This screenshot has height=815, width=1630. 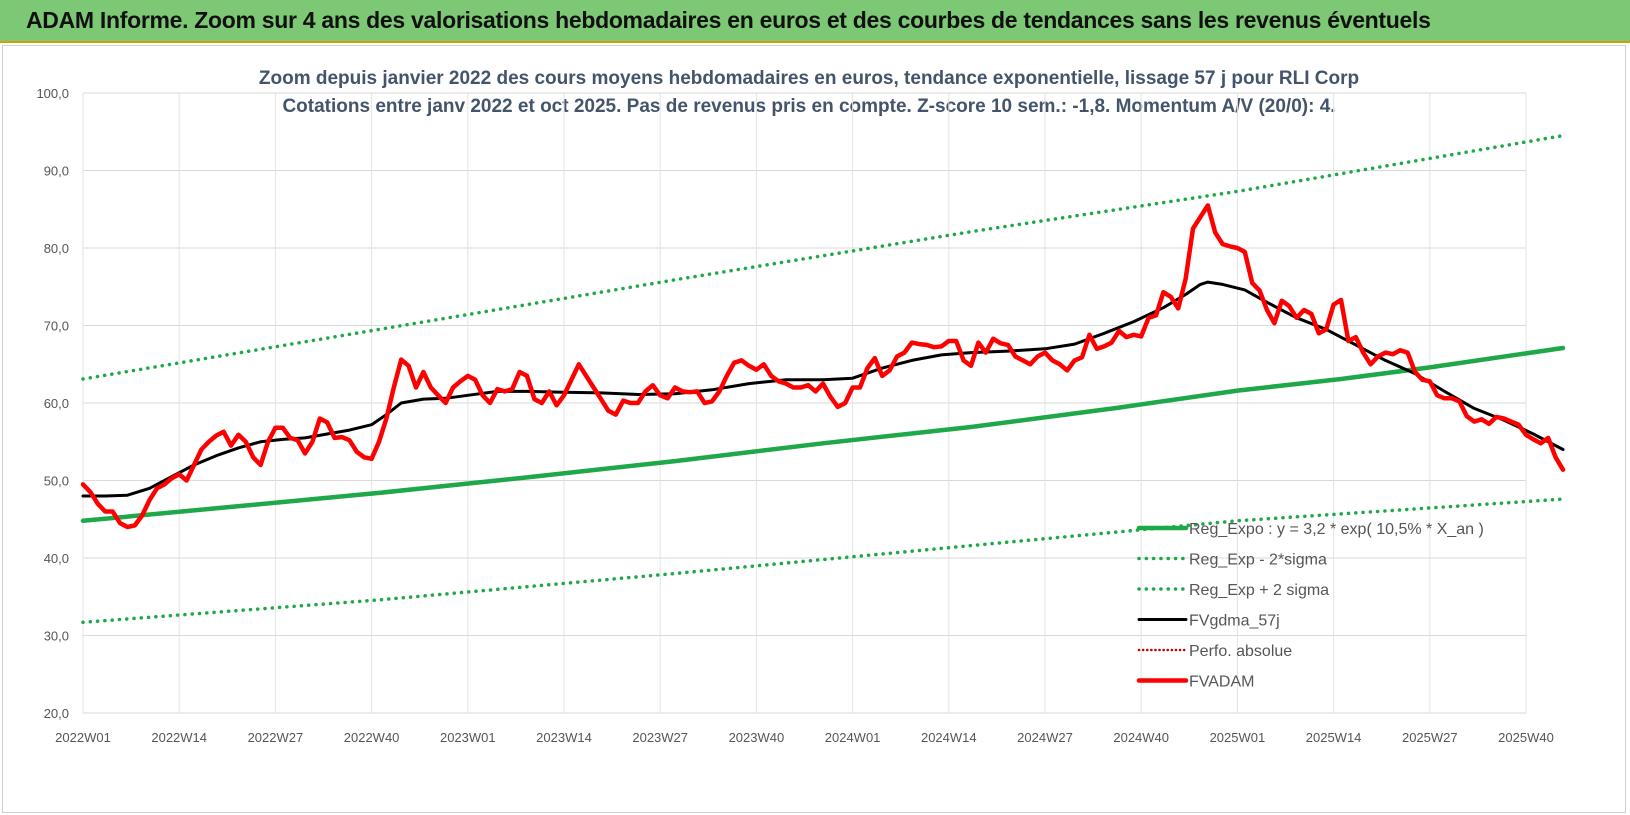 I want to click on y-tick-label: 100,0, so click(x=52, y=93).